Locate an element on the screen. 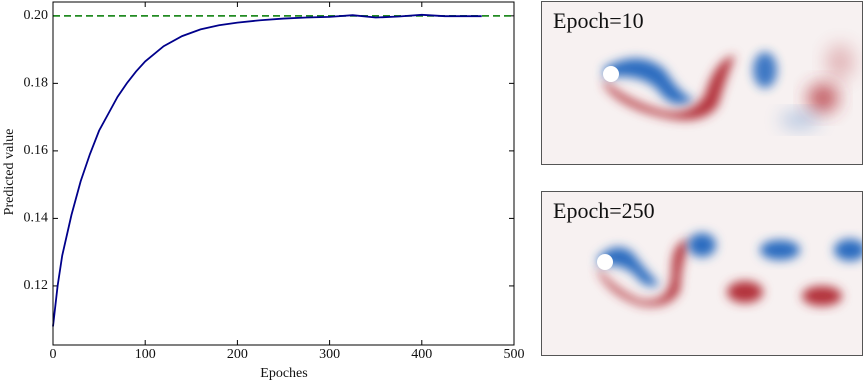 The height and width of the screenshot is (383, 864). panel-label: Epoch=250 is located at coordinates (604, 210).